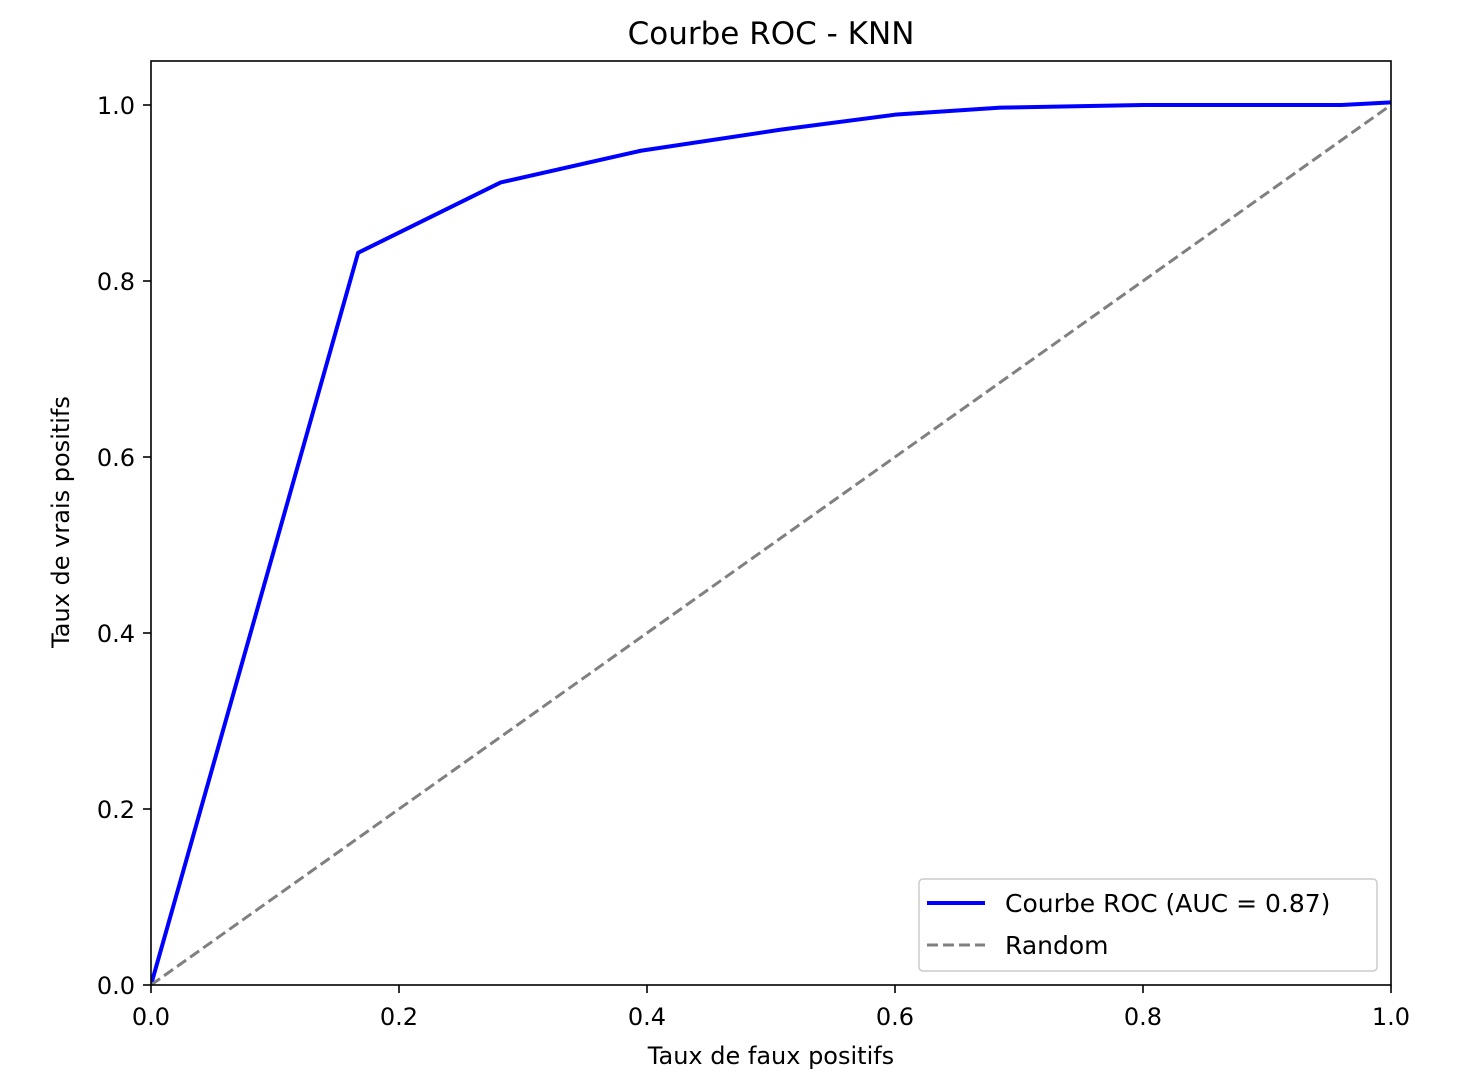  I want to click on legend-label-roc: Courbe ROC (AUC = 0.87), so click(1167, 903).